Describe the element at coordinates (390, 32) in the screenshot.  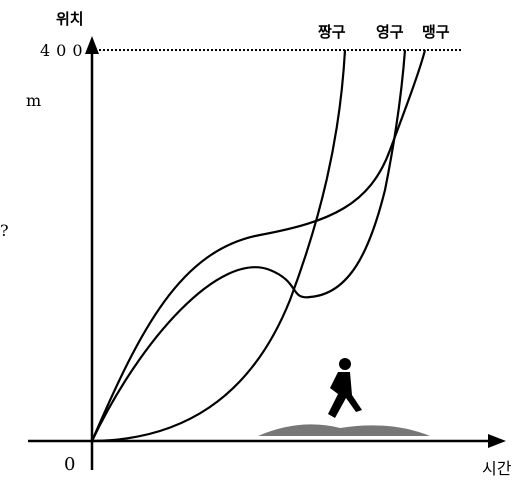
I see `curve-label: 영구` at that location.